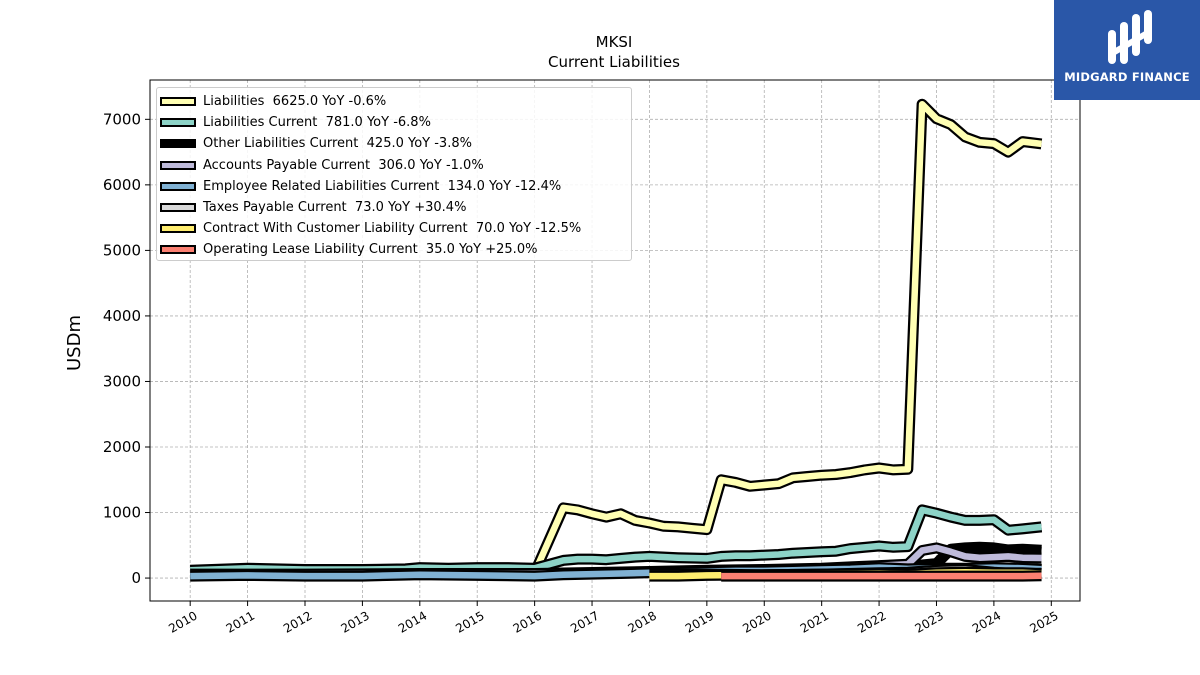 The height and width of the screenshot is (675, 1200). What do you see at coordinates (871, 621) in the screenshot?
I see `x-tick-label: 2022` at bounding box center [871, 621].